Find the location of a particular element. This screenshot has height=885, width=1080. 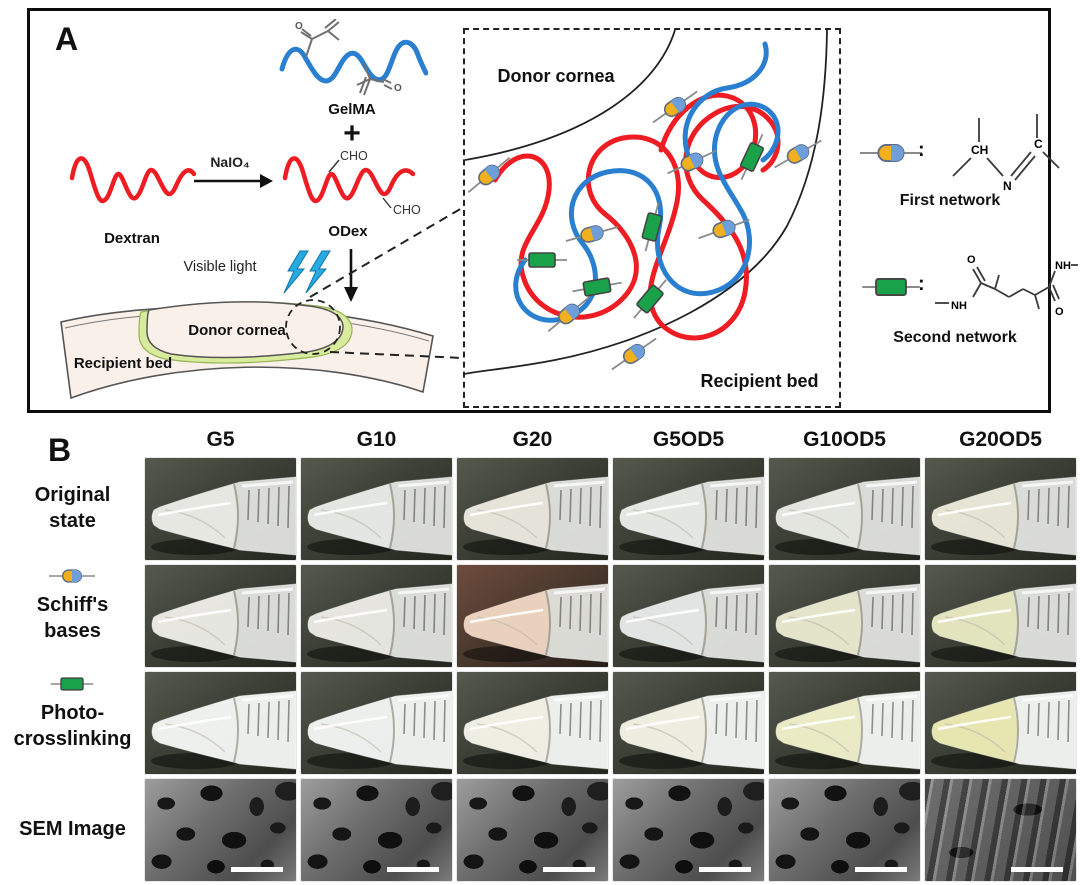

c-atom-label: C is located at coordinates (1038, 144).